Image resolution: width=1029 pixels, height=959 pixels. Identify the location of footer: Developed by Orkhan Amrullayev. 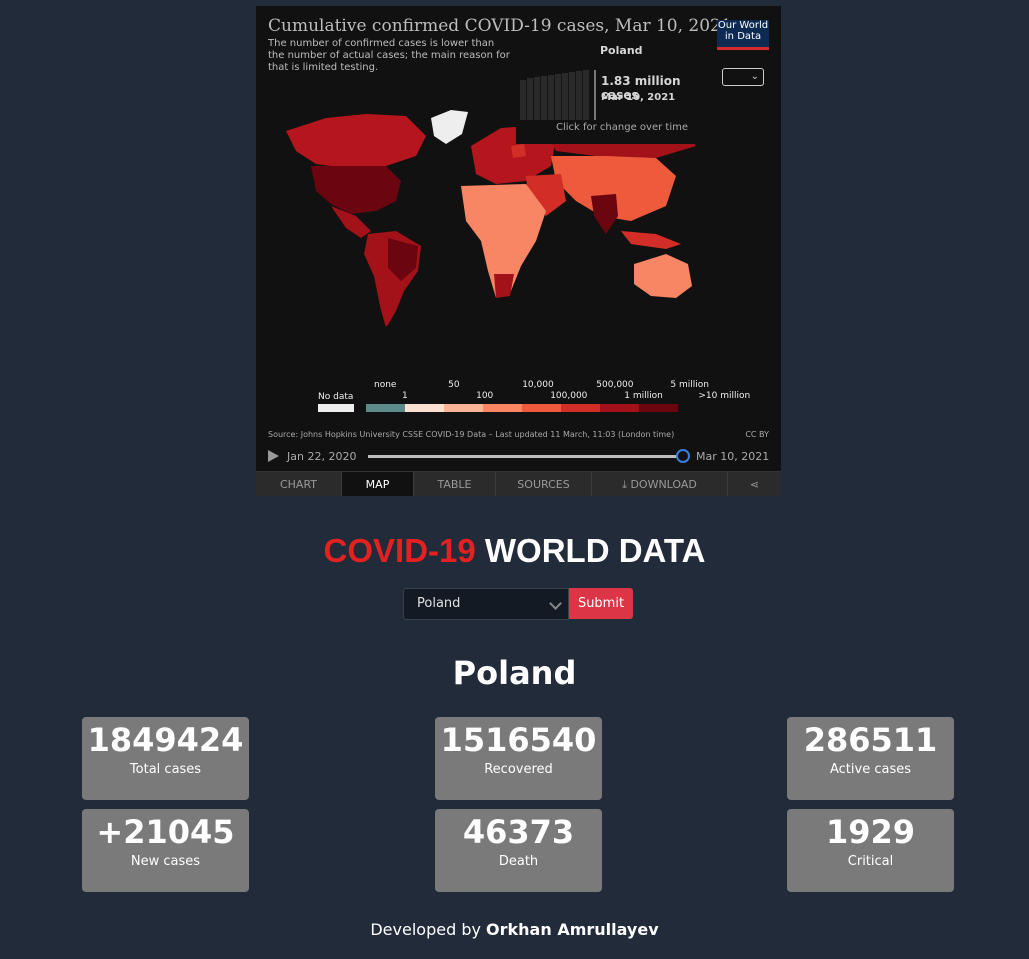
(514, 929).